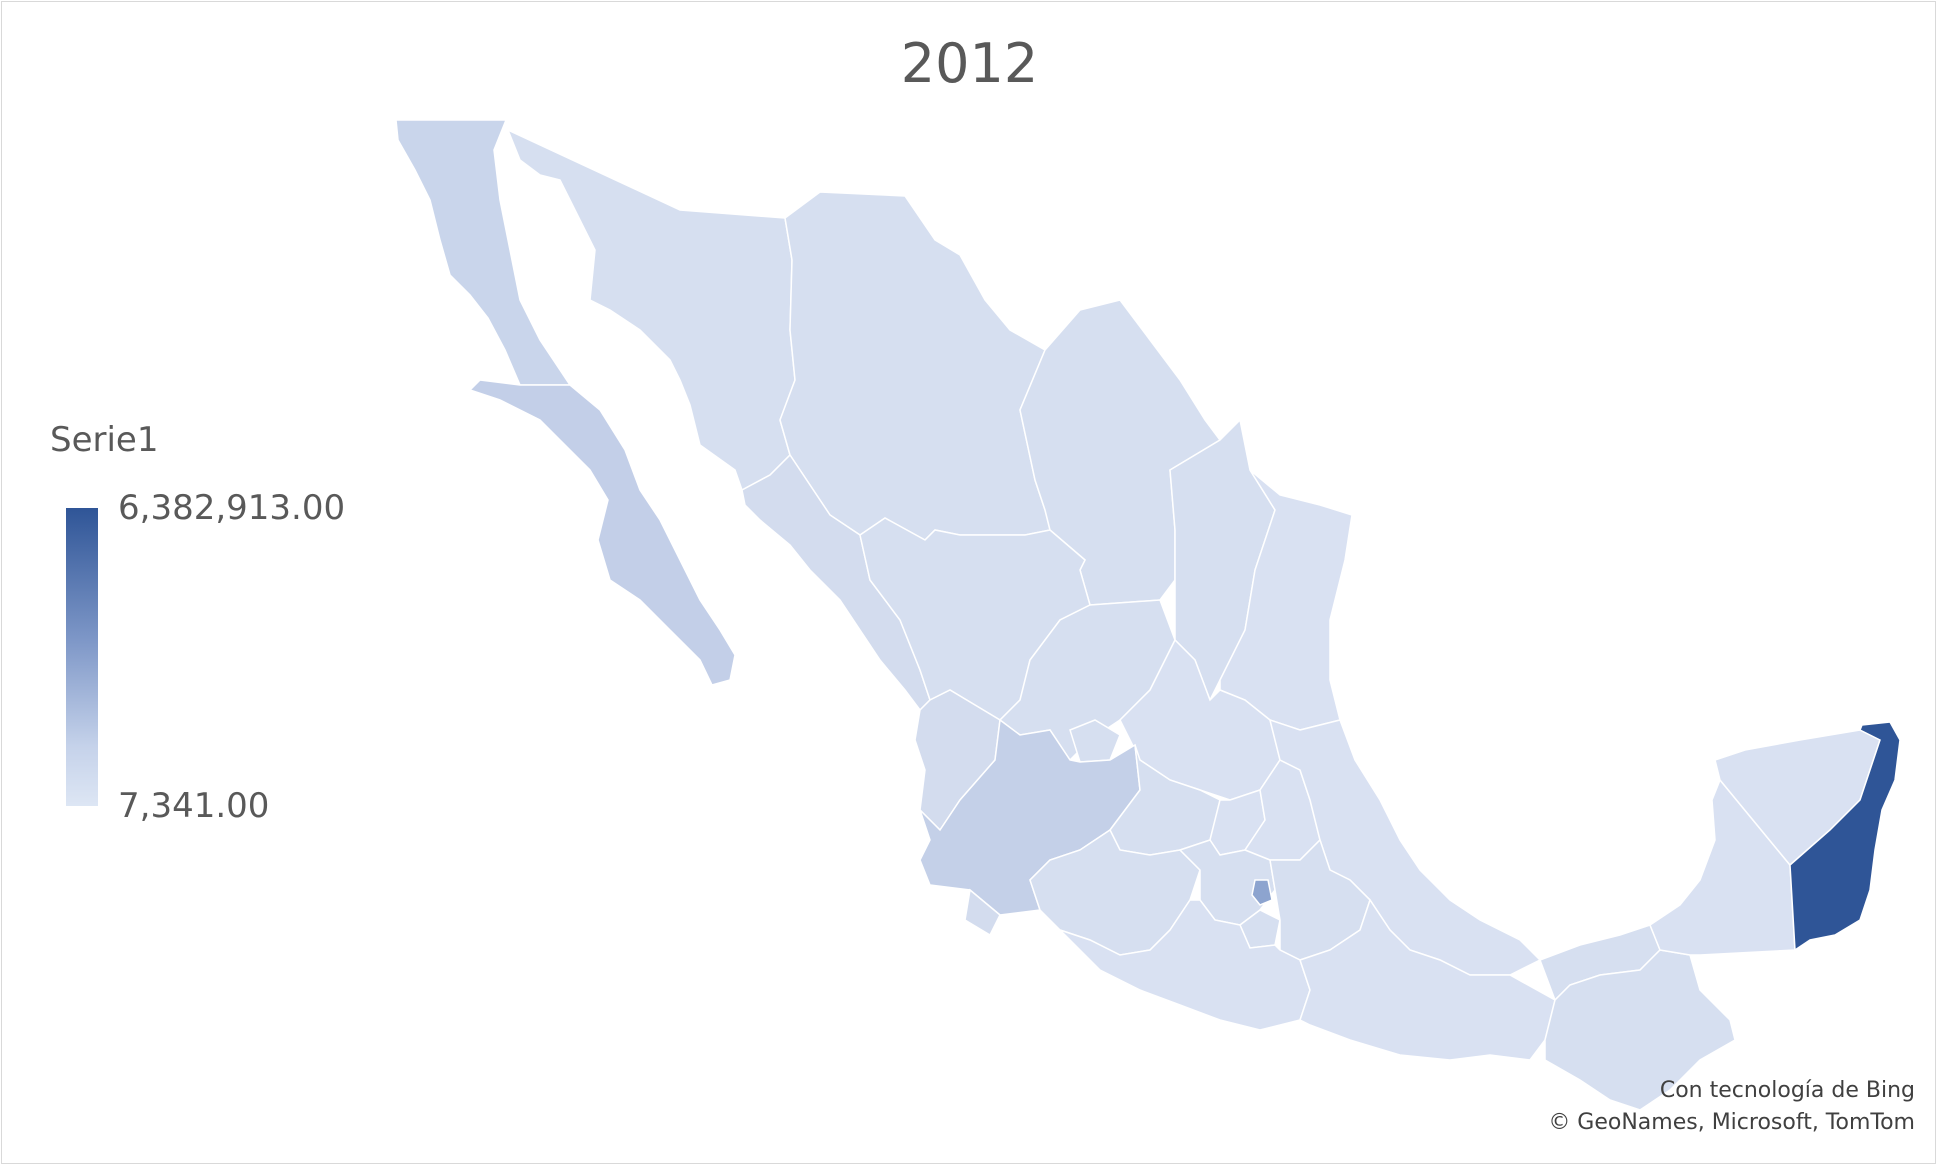 The width and height of the screenshot is (1939, 1167). What do you see at coordinates (194, 806) in the screenshot?
I see `legend-min-value: 7,341.00` at bounding box center [194, 806].